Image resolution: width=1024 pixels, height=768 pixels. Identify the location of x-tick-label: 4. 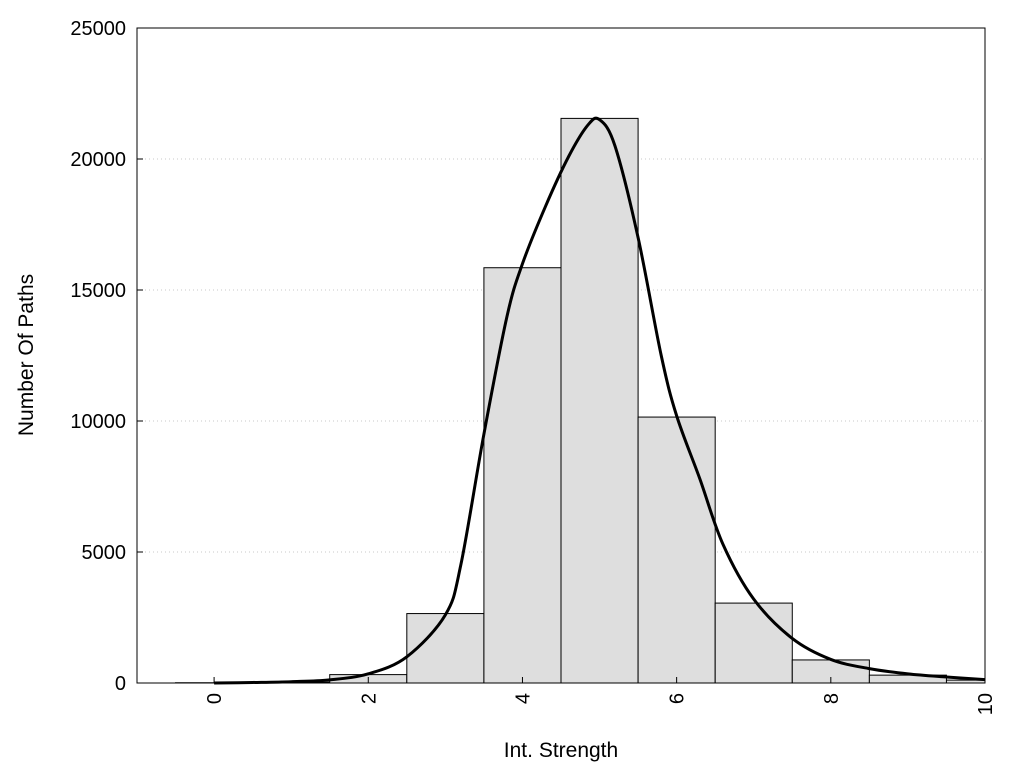
(523, 698).